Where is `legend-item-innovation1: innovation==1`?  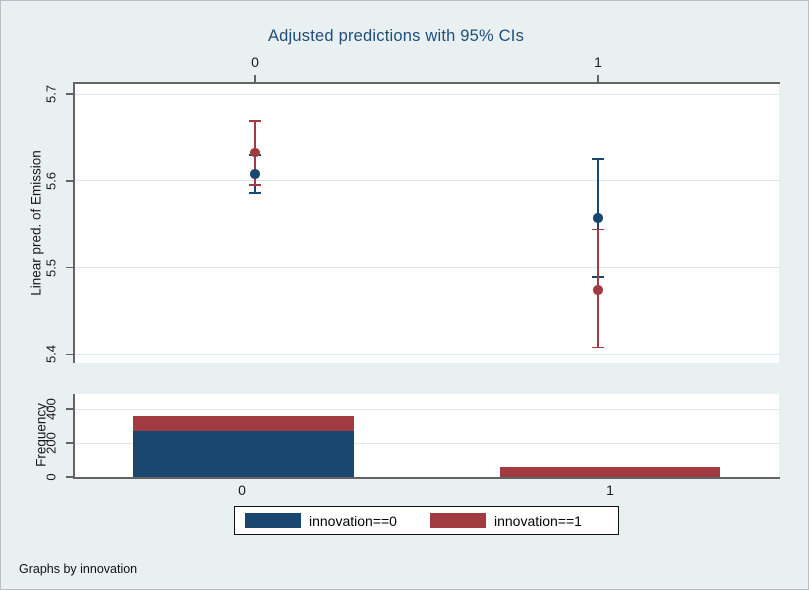 legend-item-innovation1: innovation==1 is located at coordinates (505, 520).